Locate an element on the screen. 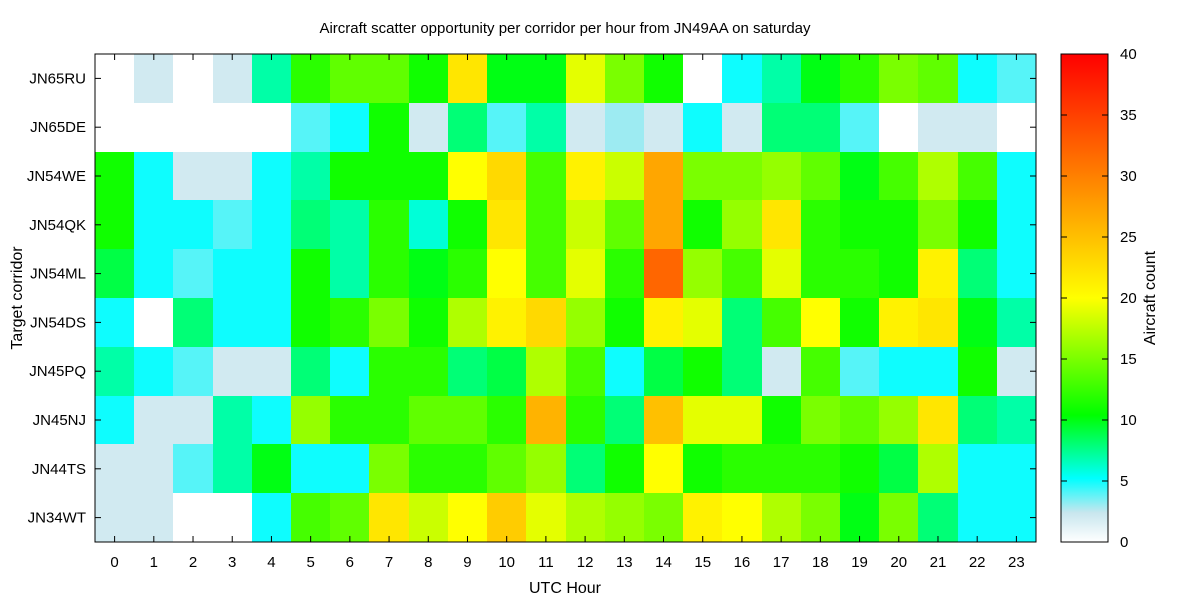 This screenshot has height=600, width=1200. x-tick-label: 9 is located at coordinates (467, 562).